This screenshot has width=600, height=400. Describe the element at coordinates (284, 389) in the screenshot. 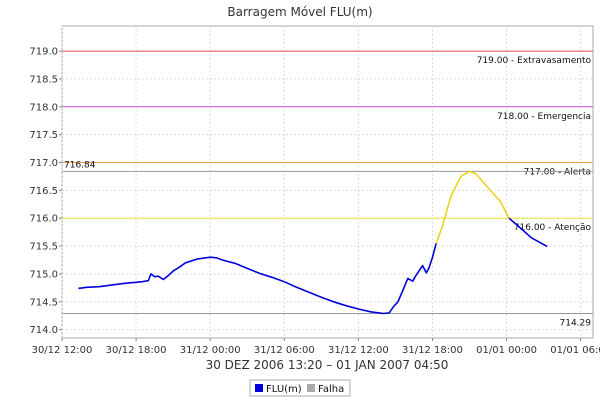

I see `legend-label-flu: FLU(m)` at that location.